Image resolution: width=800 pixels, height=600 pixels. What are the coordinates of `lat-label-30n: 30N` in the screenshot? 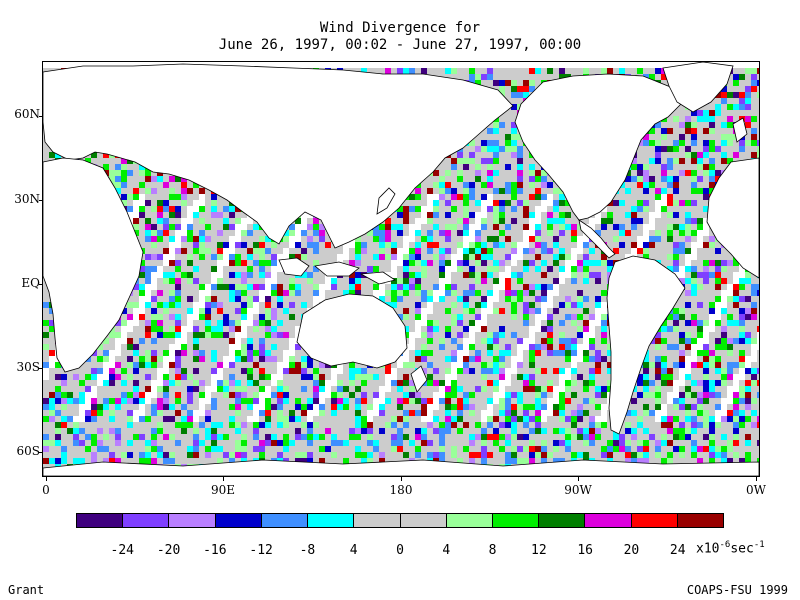 It's located at (27, 199).